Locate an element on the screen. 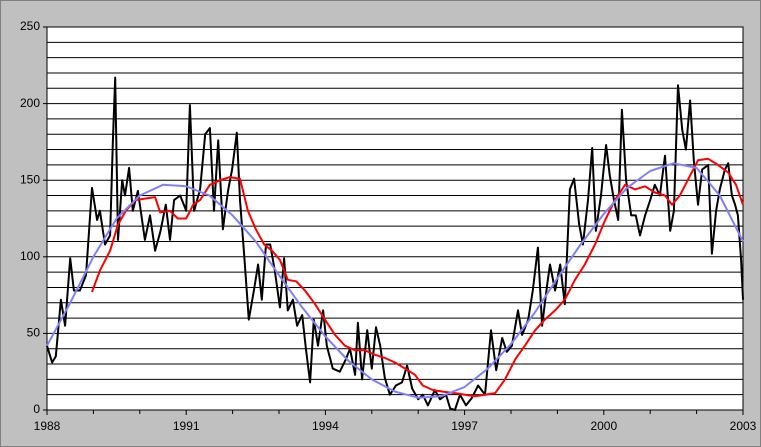 The width and height of the screenshot is (761, 447). x-tick-label: 1997 is located at coordinates (464, 426).